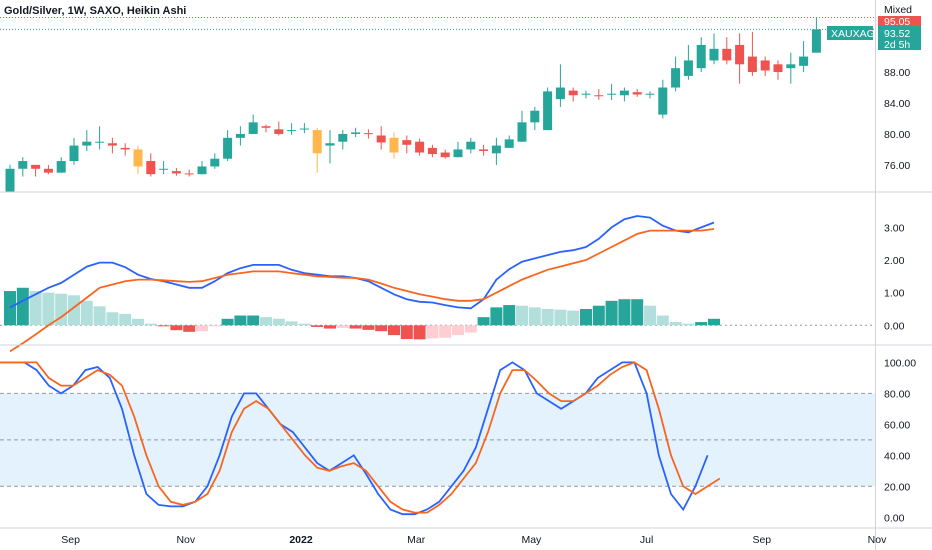 Image resolution: width=932 pixels, height=550 pixels. What do you see at coordinates (894, 326) in the screenshot?
I see `macd-tick-label: 0.00` at bounding box center [894, 326].